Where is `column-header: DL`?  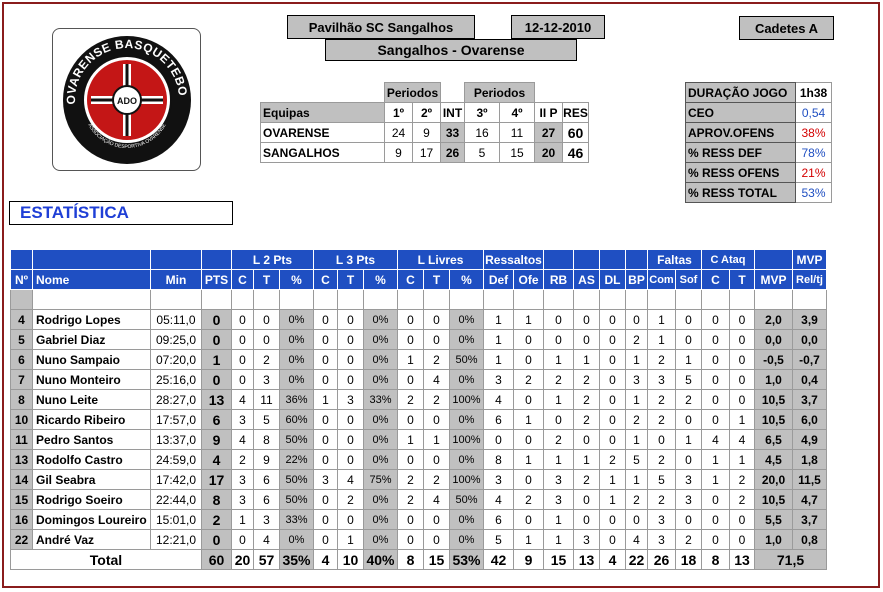
column-header: DL is located at coordinates (612, 279).